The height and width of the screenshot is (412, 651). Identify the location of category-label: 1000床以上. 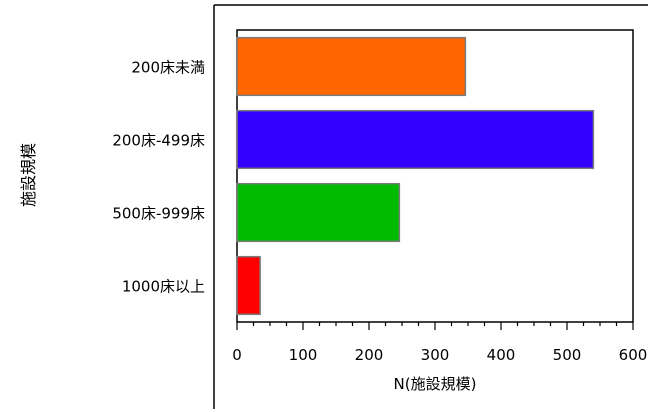
(163, 287).